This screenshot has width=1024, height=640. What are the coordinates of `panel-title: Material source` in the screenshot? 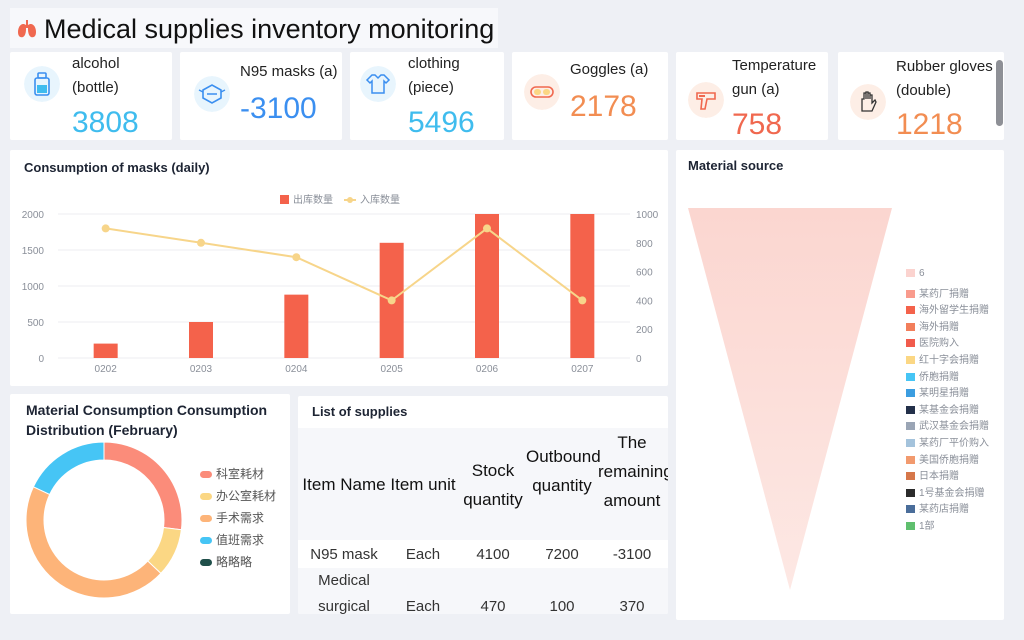 It's located at (736, 165).